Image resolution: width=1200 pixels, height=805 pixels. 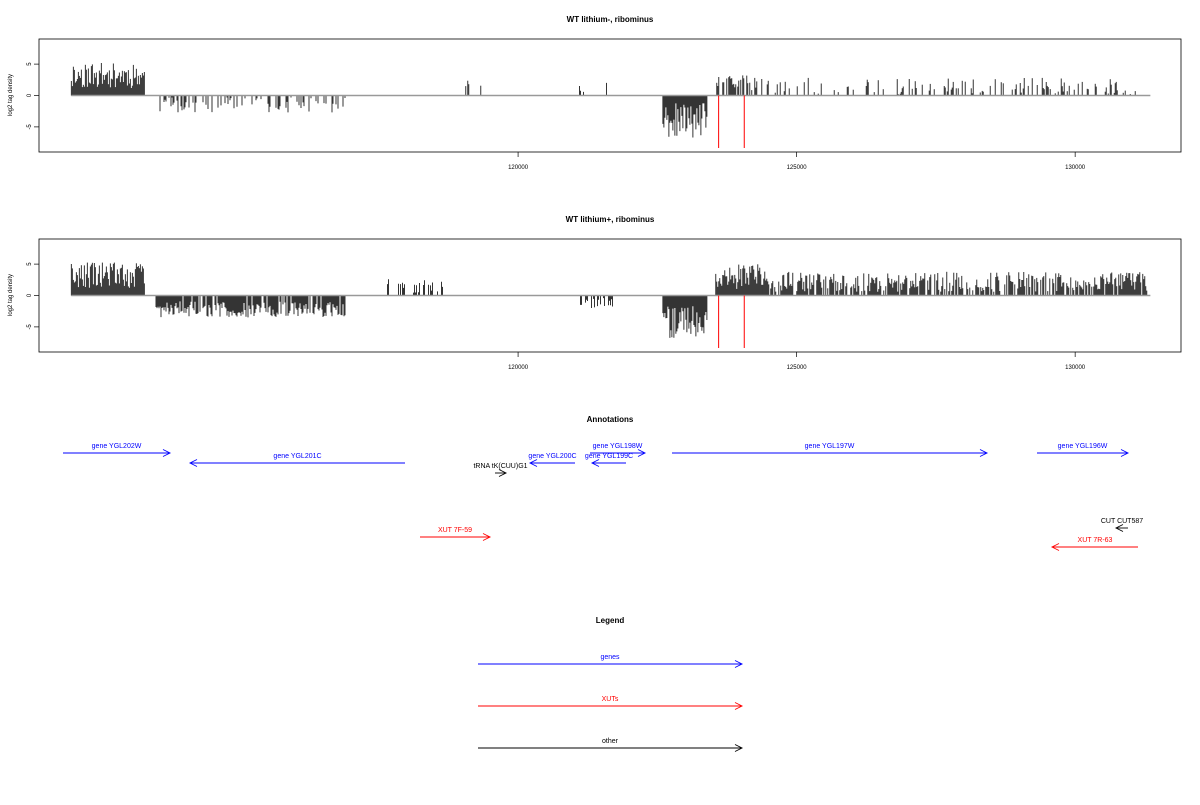 I want to click on panel1-axes: 120000 125000 130000 -5 0 5, so click(x=556, y=116).